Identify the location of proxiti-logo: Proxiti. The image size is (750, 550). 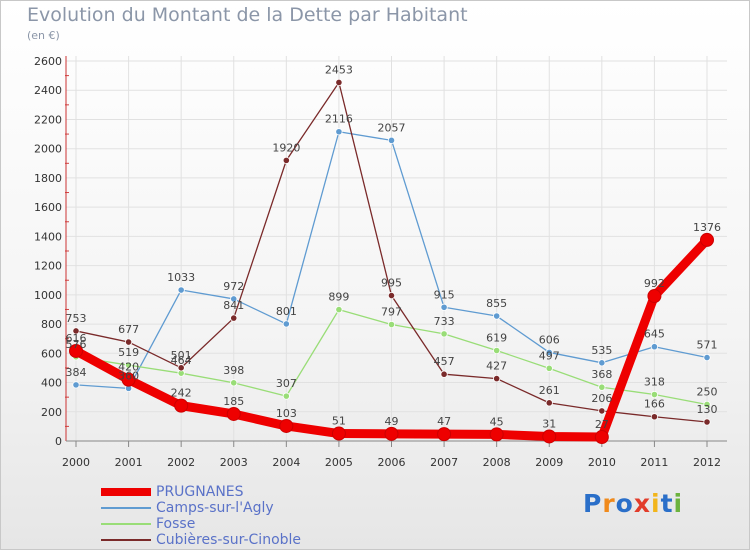
(633, 503).